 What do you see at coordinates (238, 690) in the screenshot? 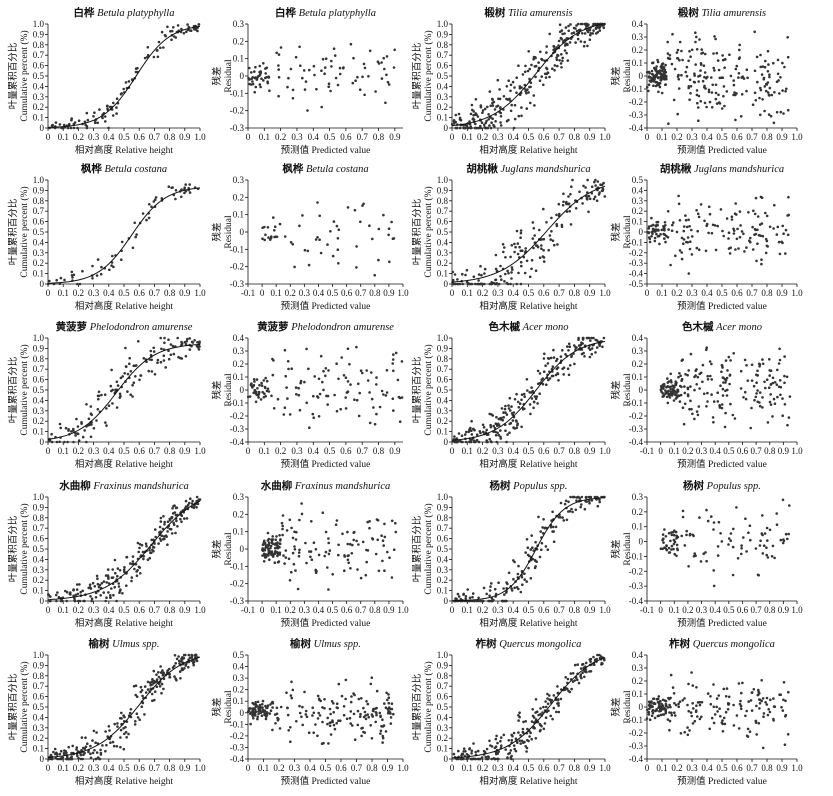
I see `y-tick-label: 0.2` at bounding box center [238, 690].